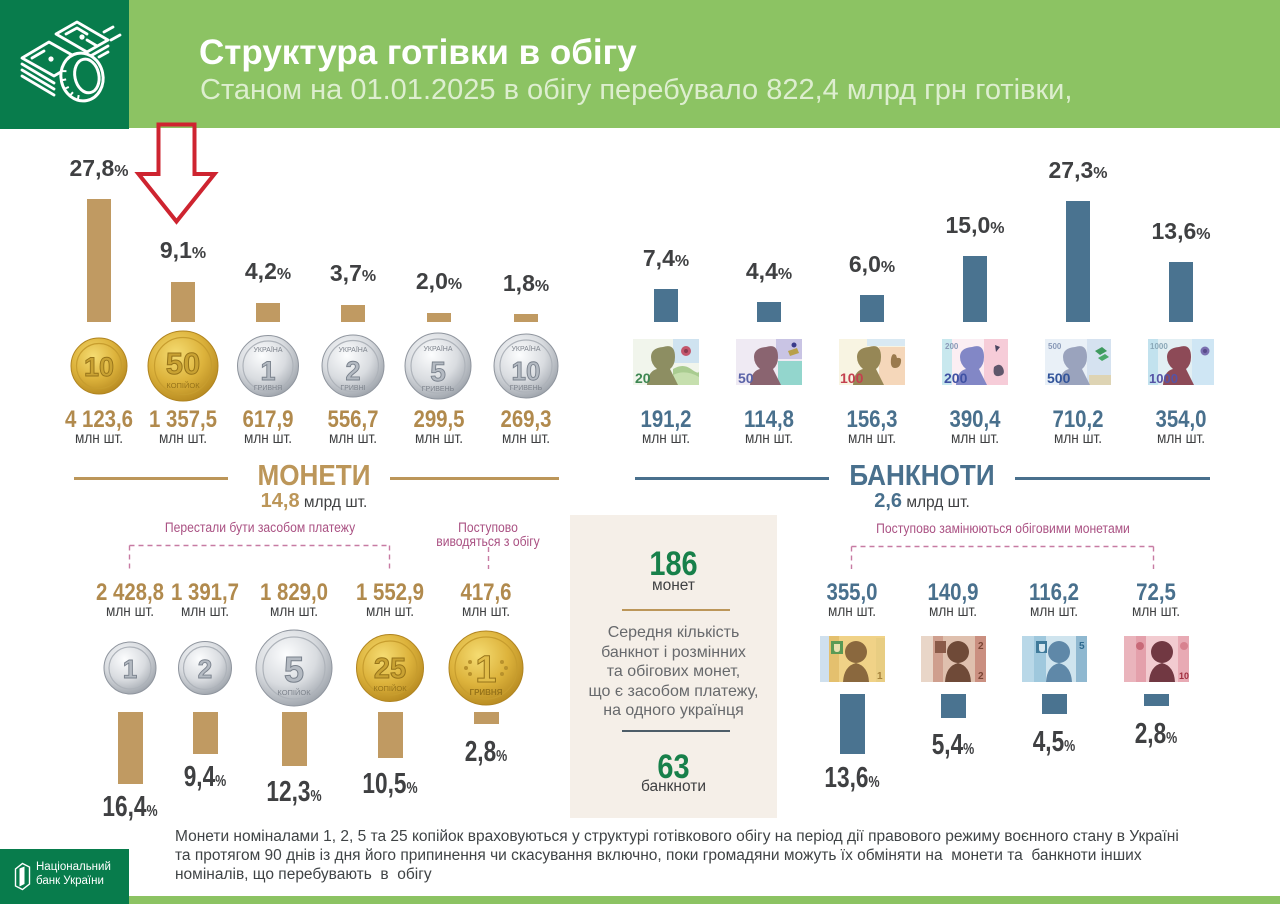  I want to click on svg-text: 20, so click(643, 378).